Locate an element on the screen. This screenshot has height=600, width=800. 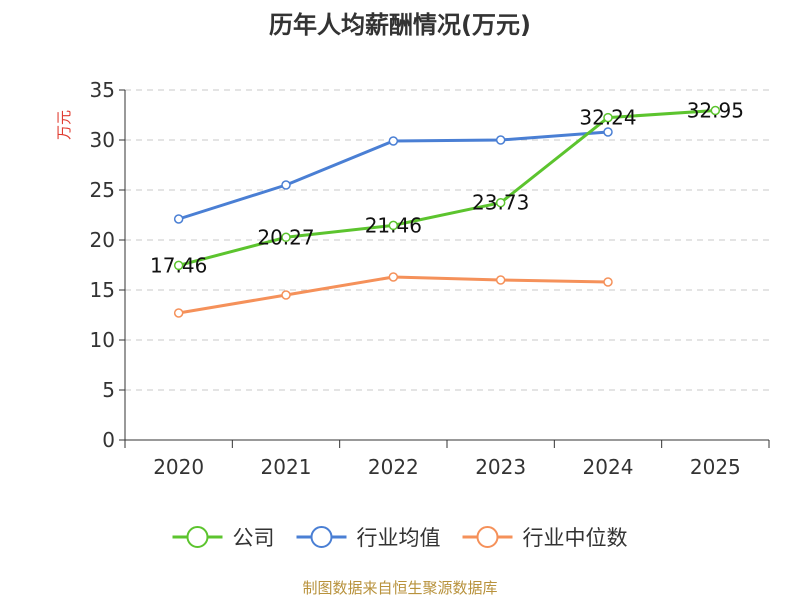
data-label: 21.46 is located at coordinates (393, 225).